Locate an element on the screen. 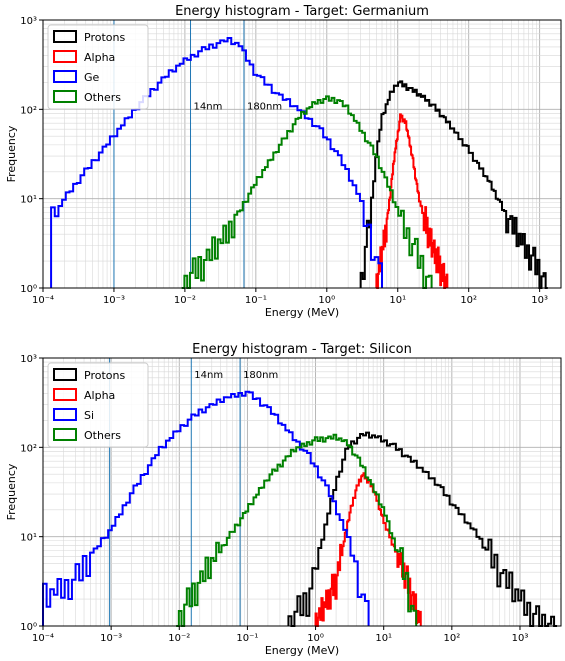 The width and height of the screenshot is (565, 661). legend: Protons Alpha Si Others is located at coordinates (98, 405).